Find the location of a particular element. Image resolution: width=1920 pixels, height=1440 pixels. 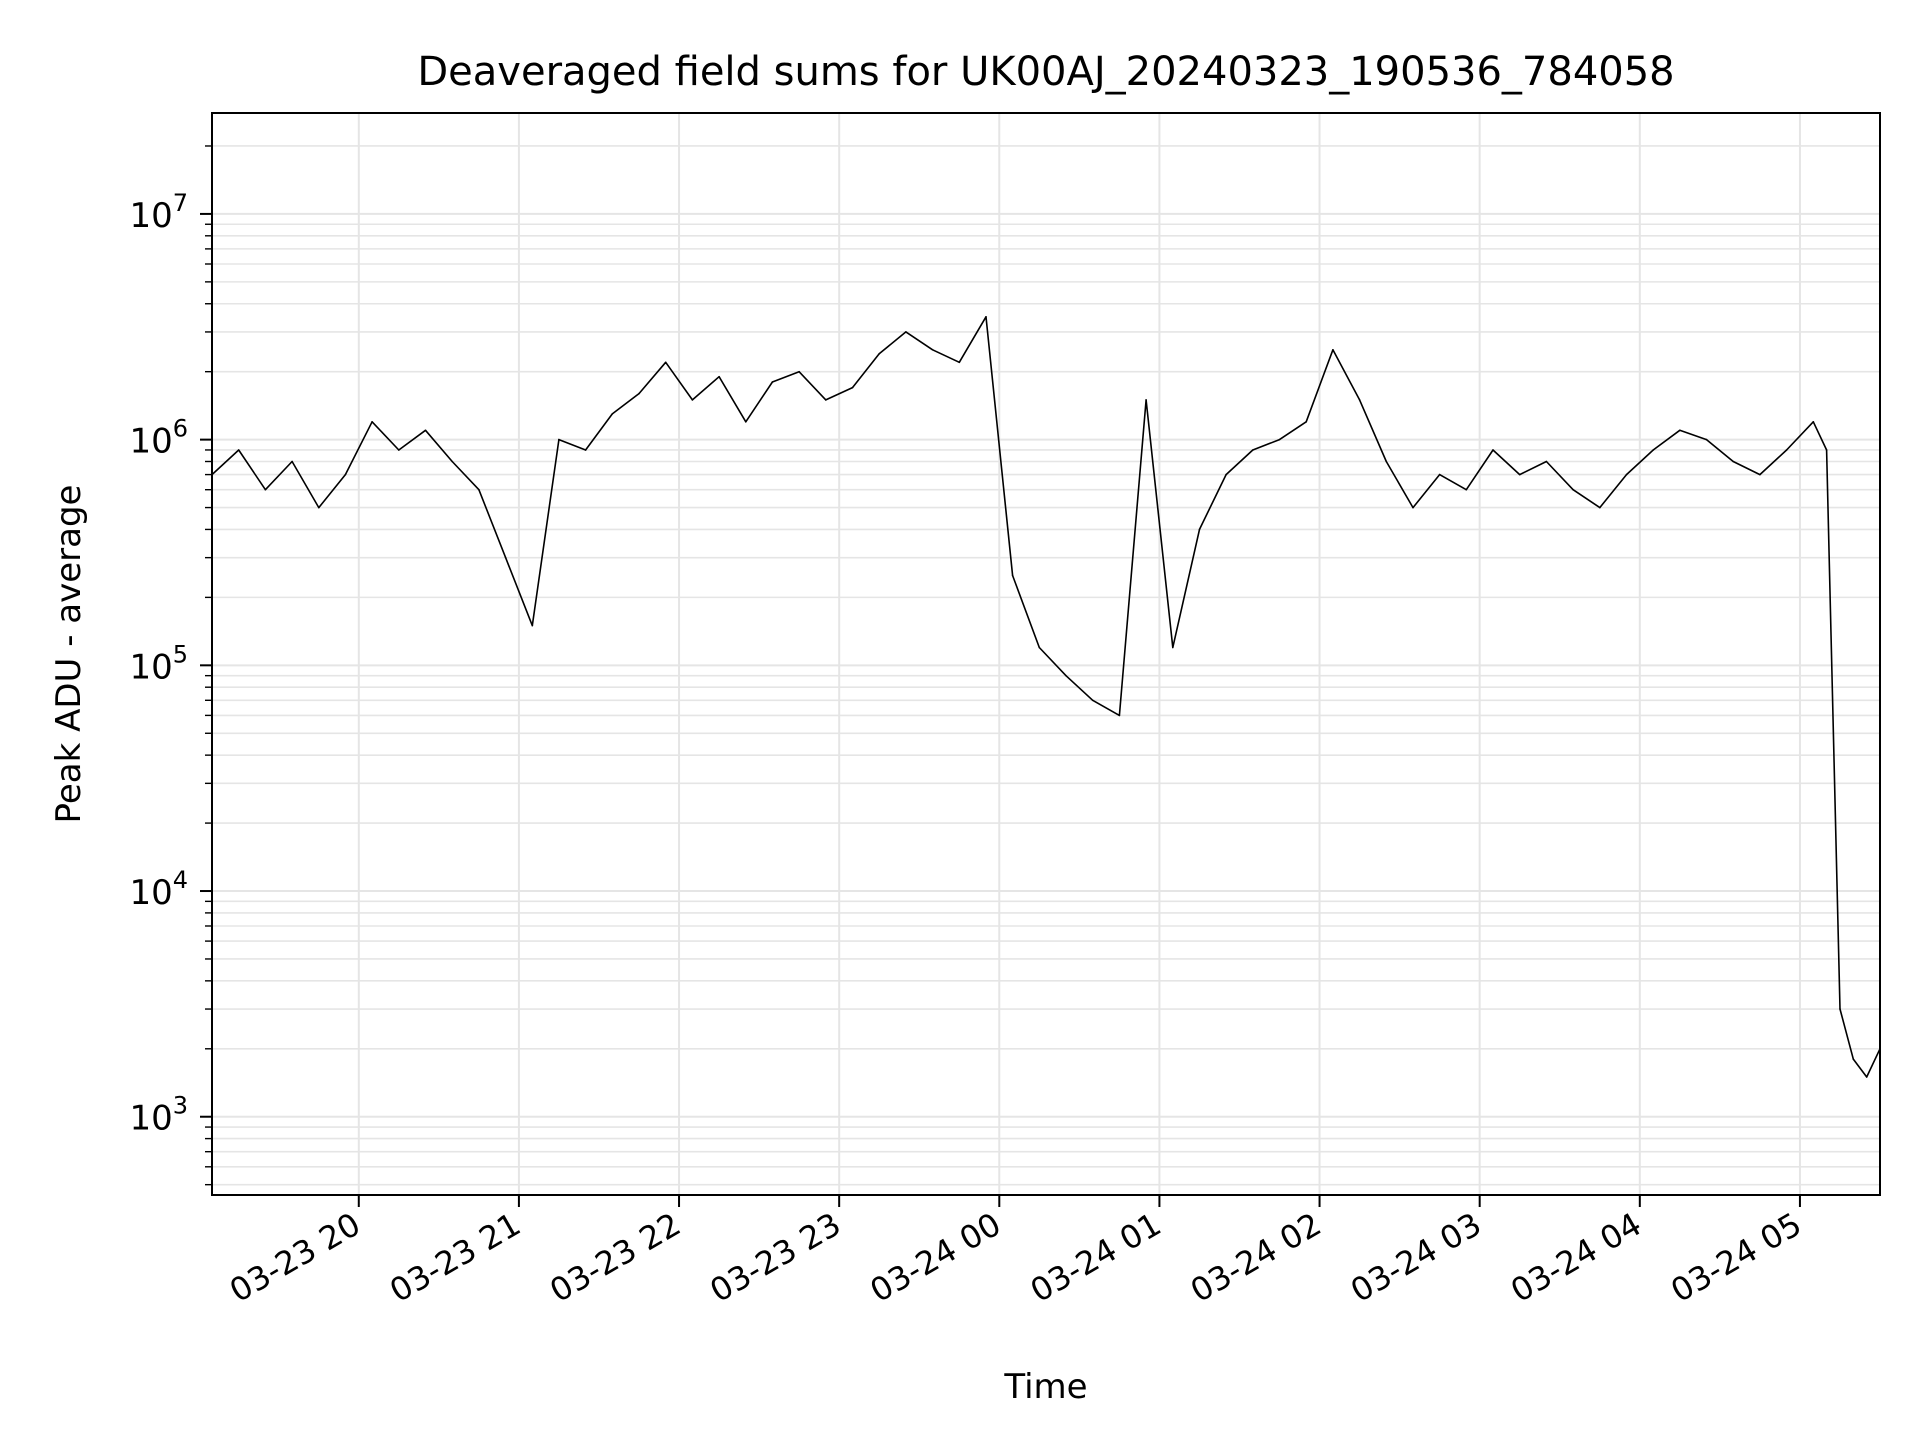

x-tick-label: 03-23 23 is located at coordinates (776, 1257).